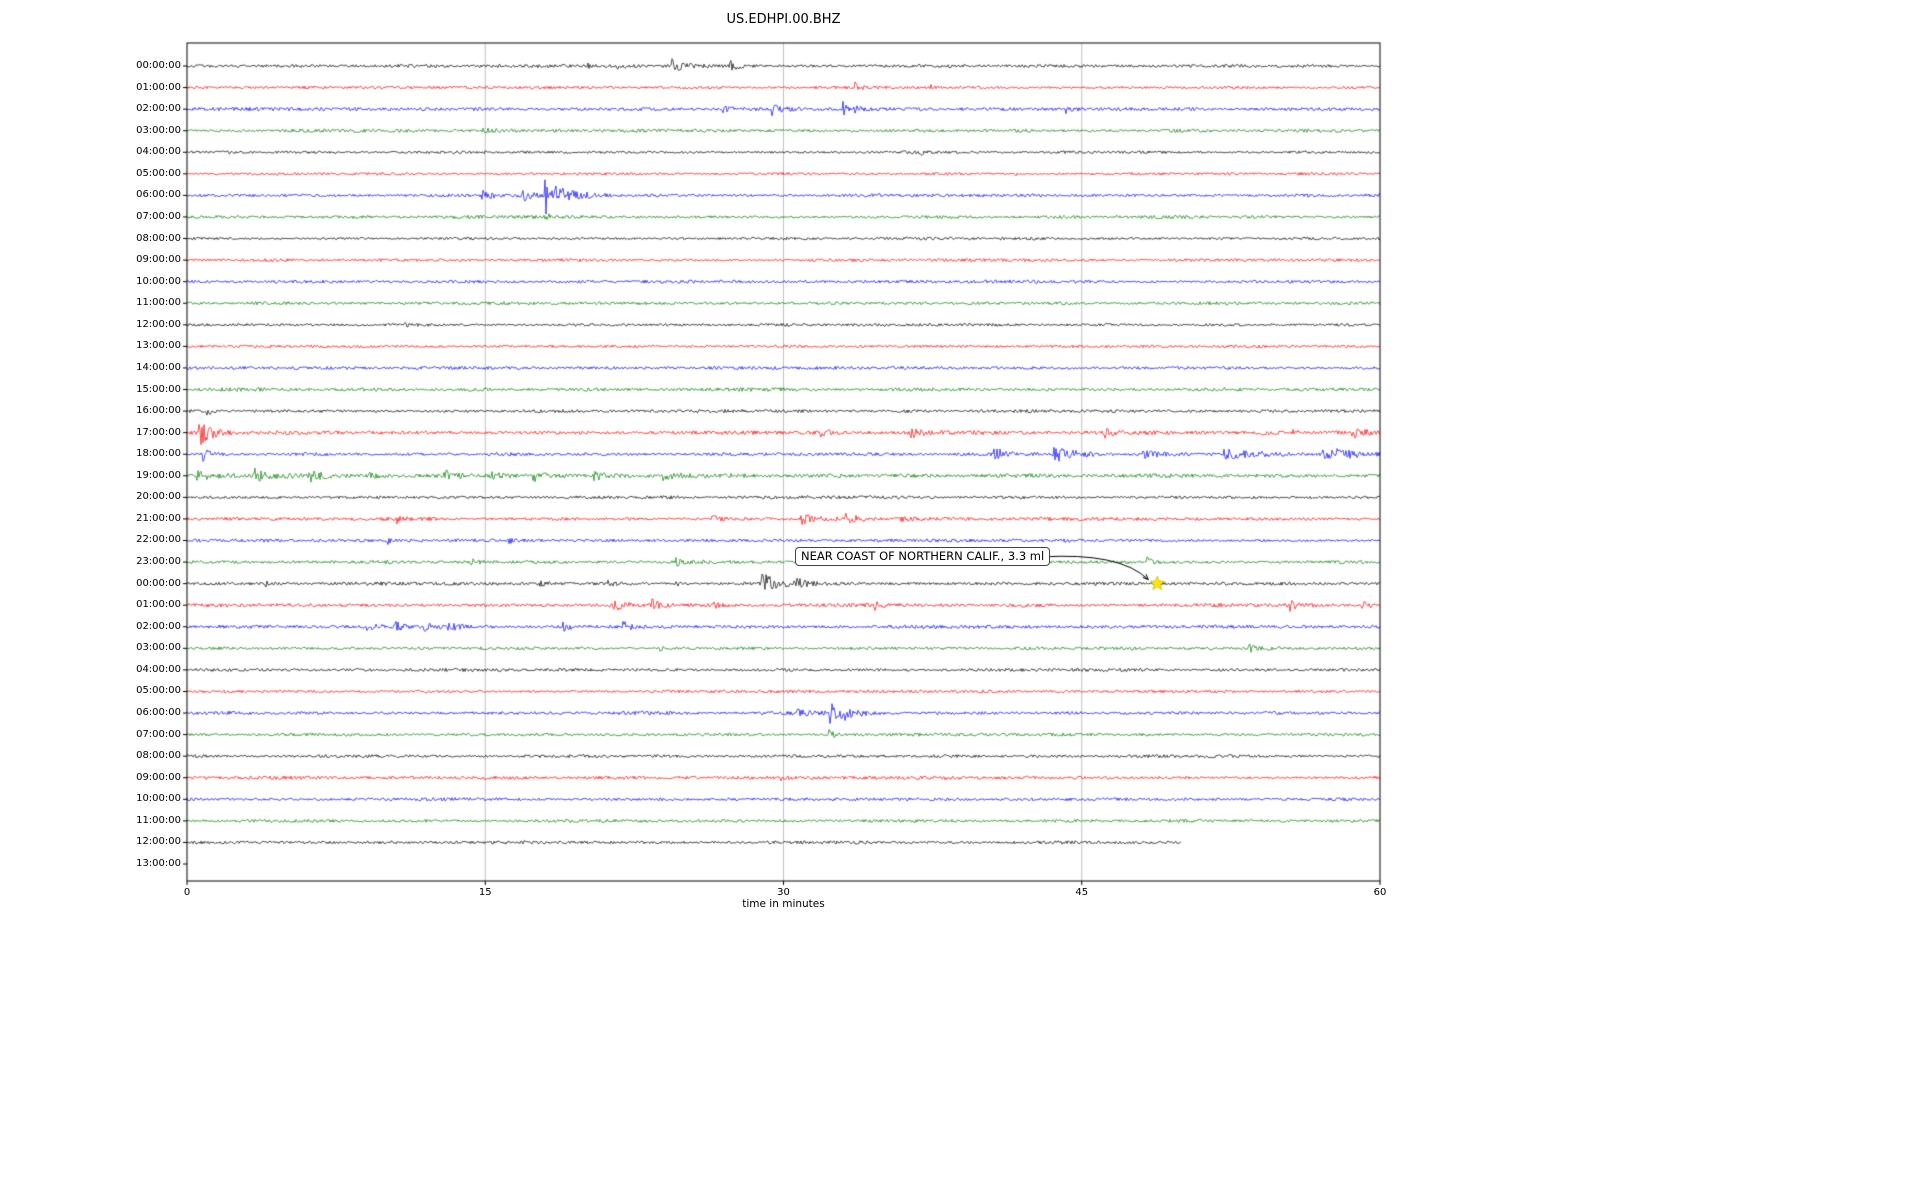 The height and width of the screenshot is (1200, 1920). What do you see at coordinates (923, 556) in the screenshot?
I see `event-annotation: NEAR COAST OF NORTHERN CALIF., 3.3 ml` at bounding box center [923, 556].